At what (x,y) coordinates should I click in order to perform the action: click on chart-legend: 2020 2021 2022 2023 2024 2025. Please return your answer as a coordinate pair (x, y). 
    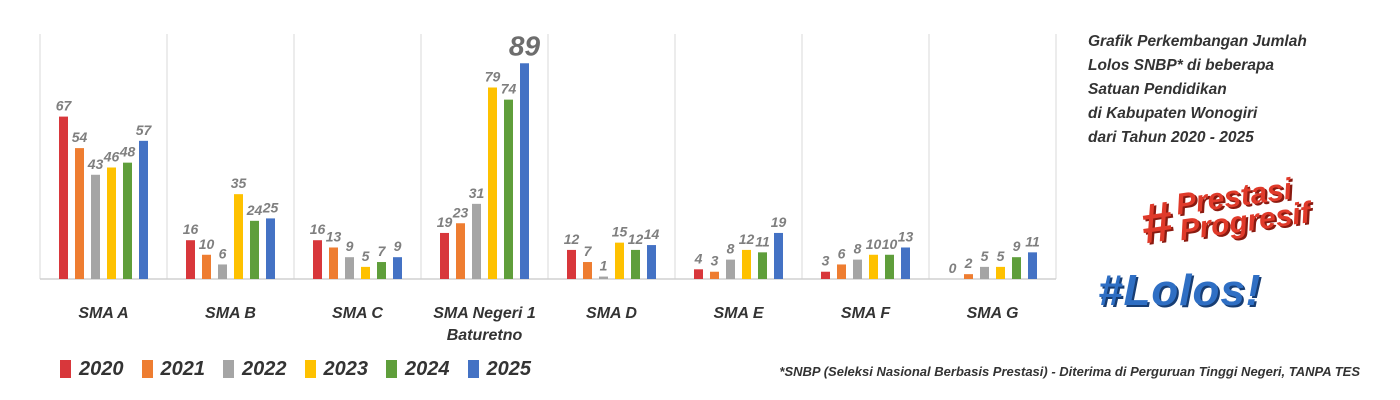
    Looking at the image, I should click on (304, 369).